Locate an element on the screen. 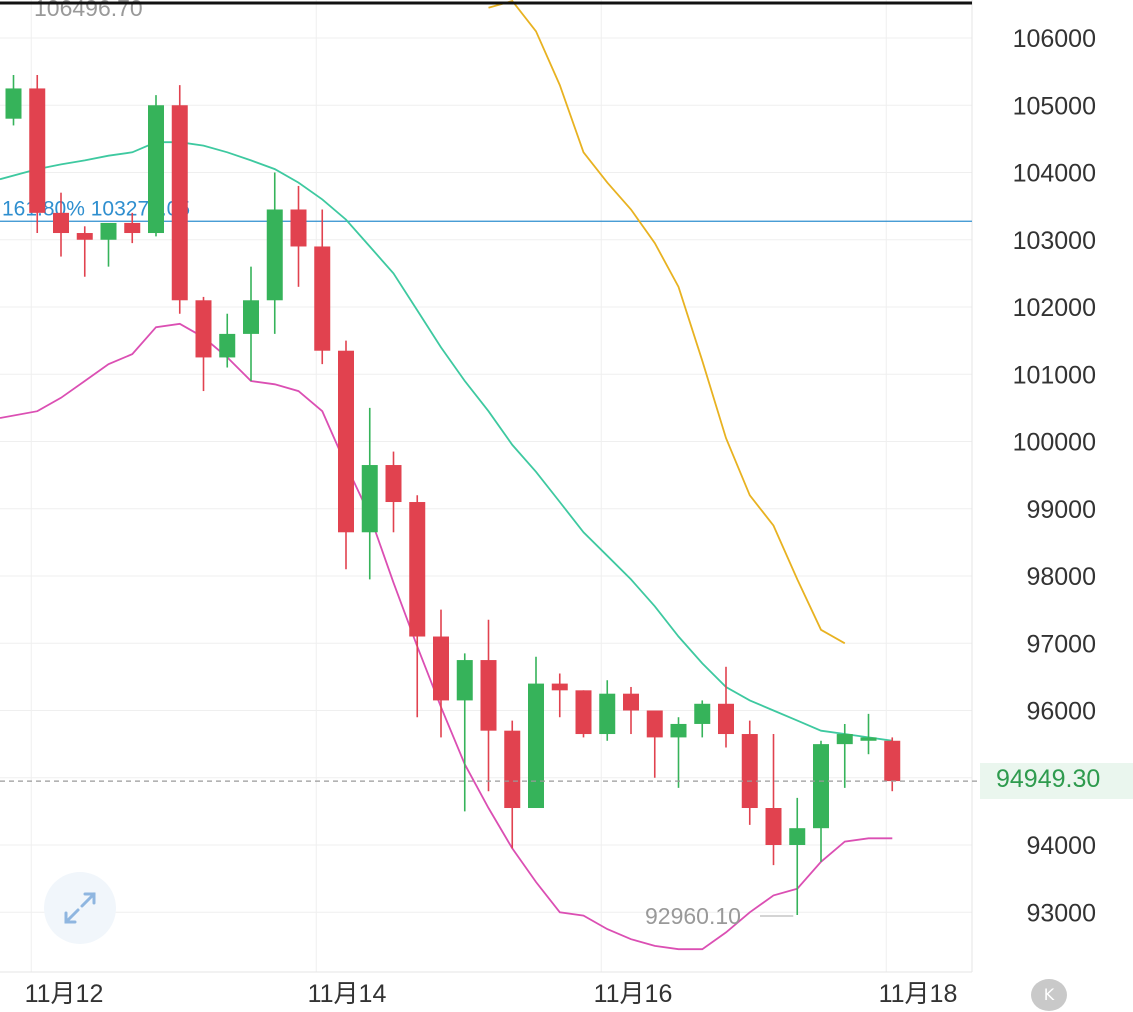 The image size is (1133, 1012). x-tick-label: 11月12 is located at coordinates (64, 994).